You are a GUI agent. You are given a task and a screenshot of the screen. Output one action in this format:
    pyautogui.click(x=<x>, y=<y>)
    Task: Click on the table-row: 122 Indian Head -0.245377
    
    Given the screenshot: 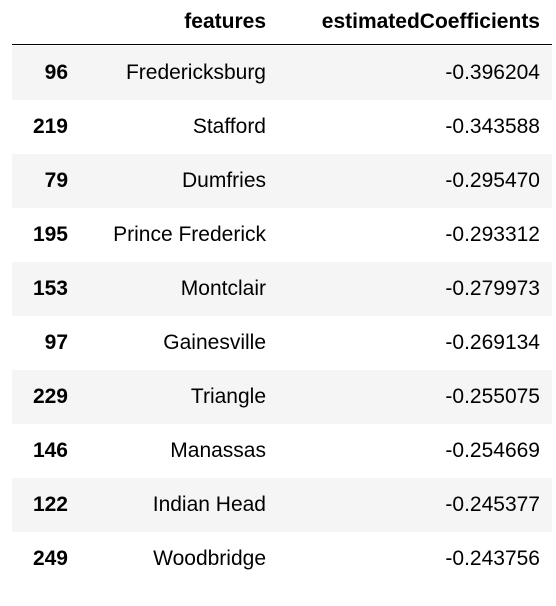 What is the action you would take?
    pyautogui.click(x=282, y=505)
    